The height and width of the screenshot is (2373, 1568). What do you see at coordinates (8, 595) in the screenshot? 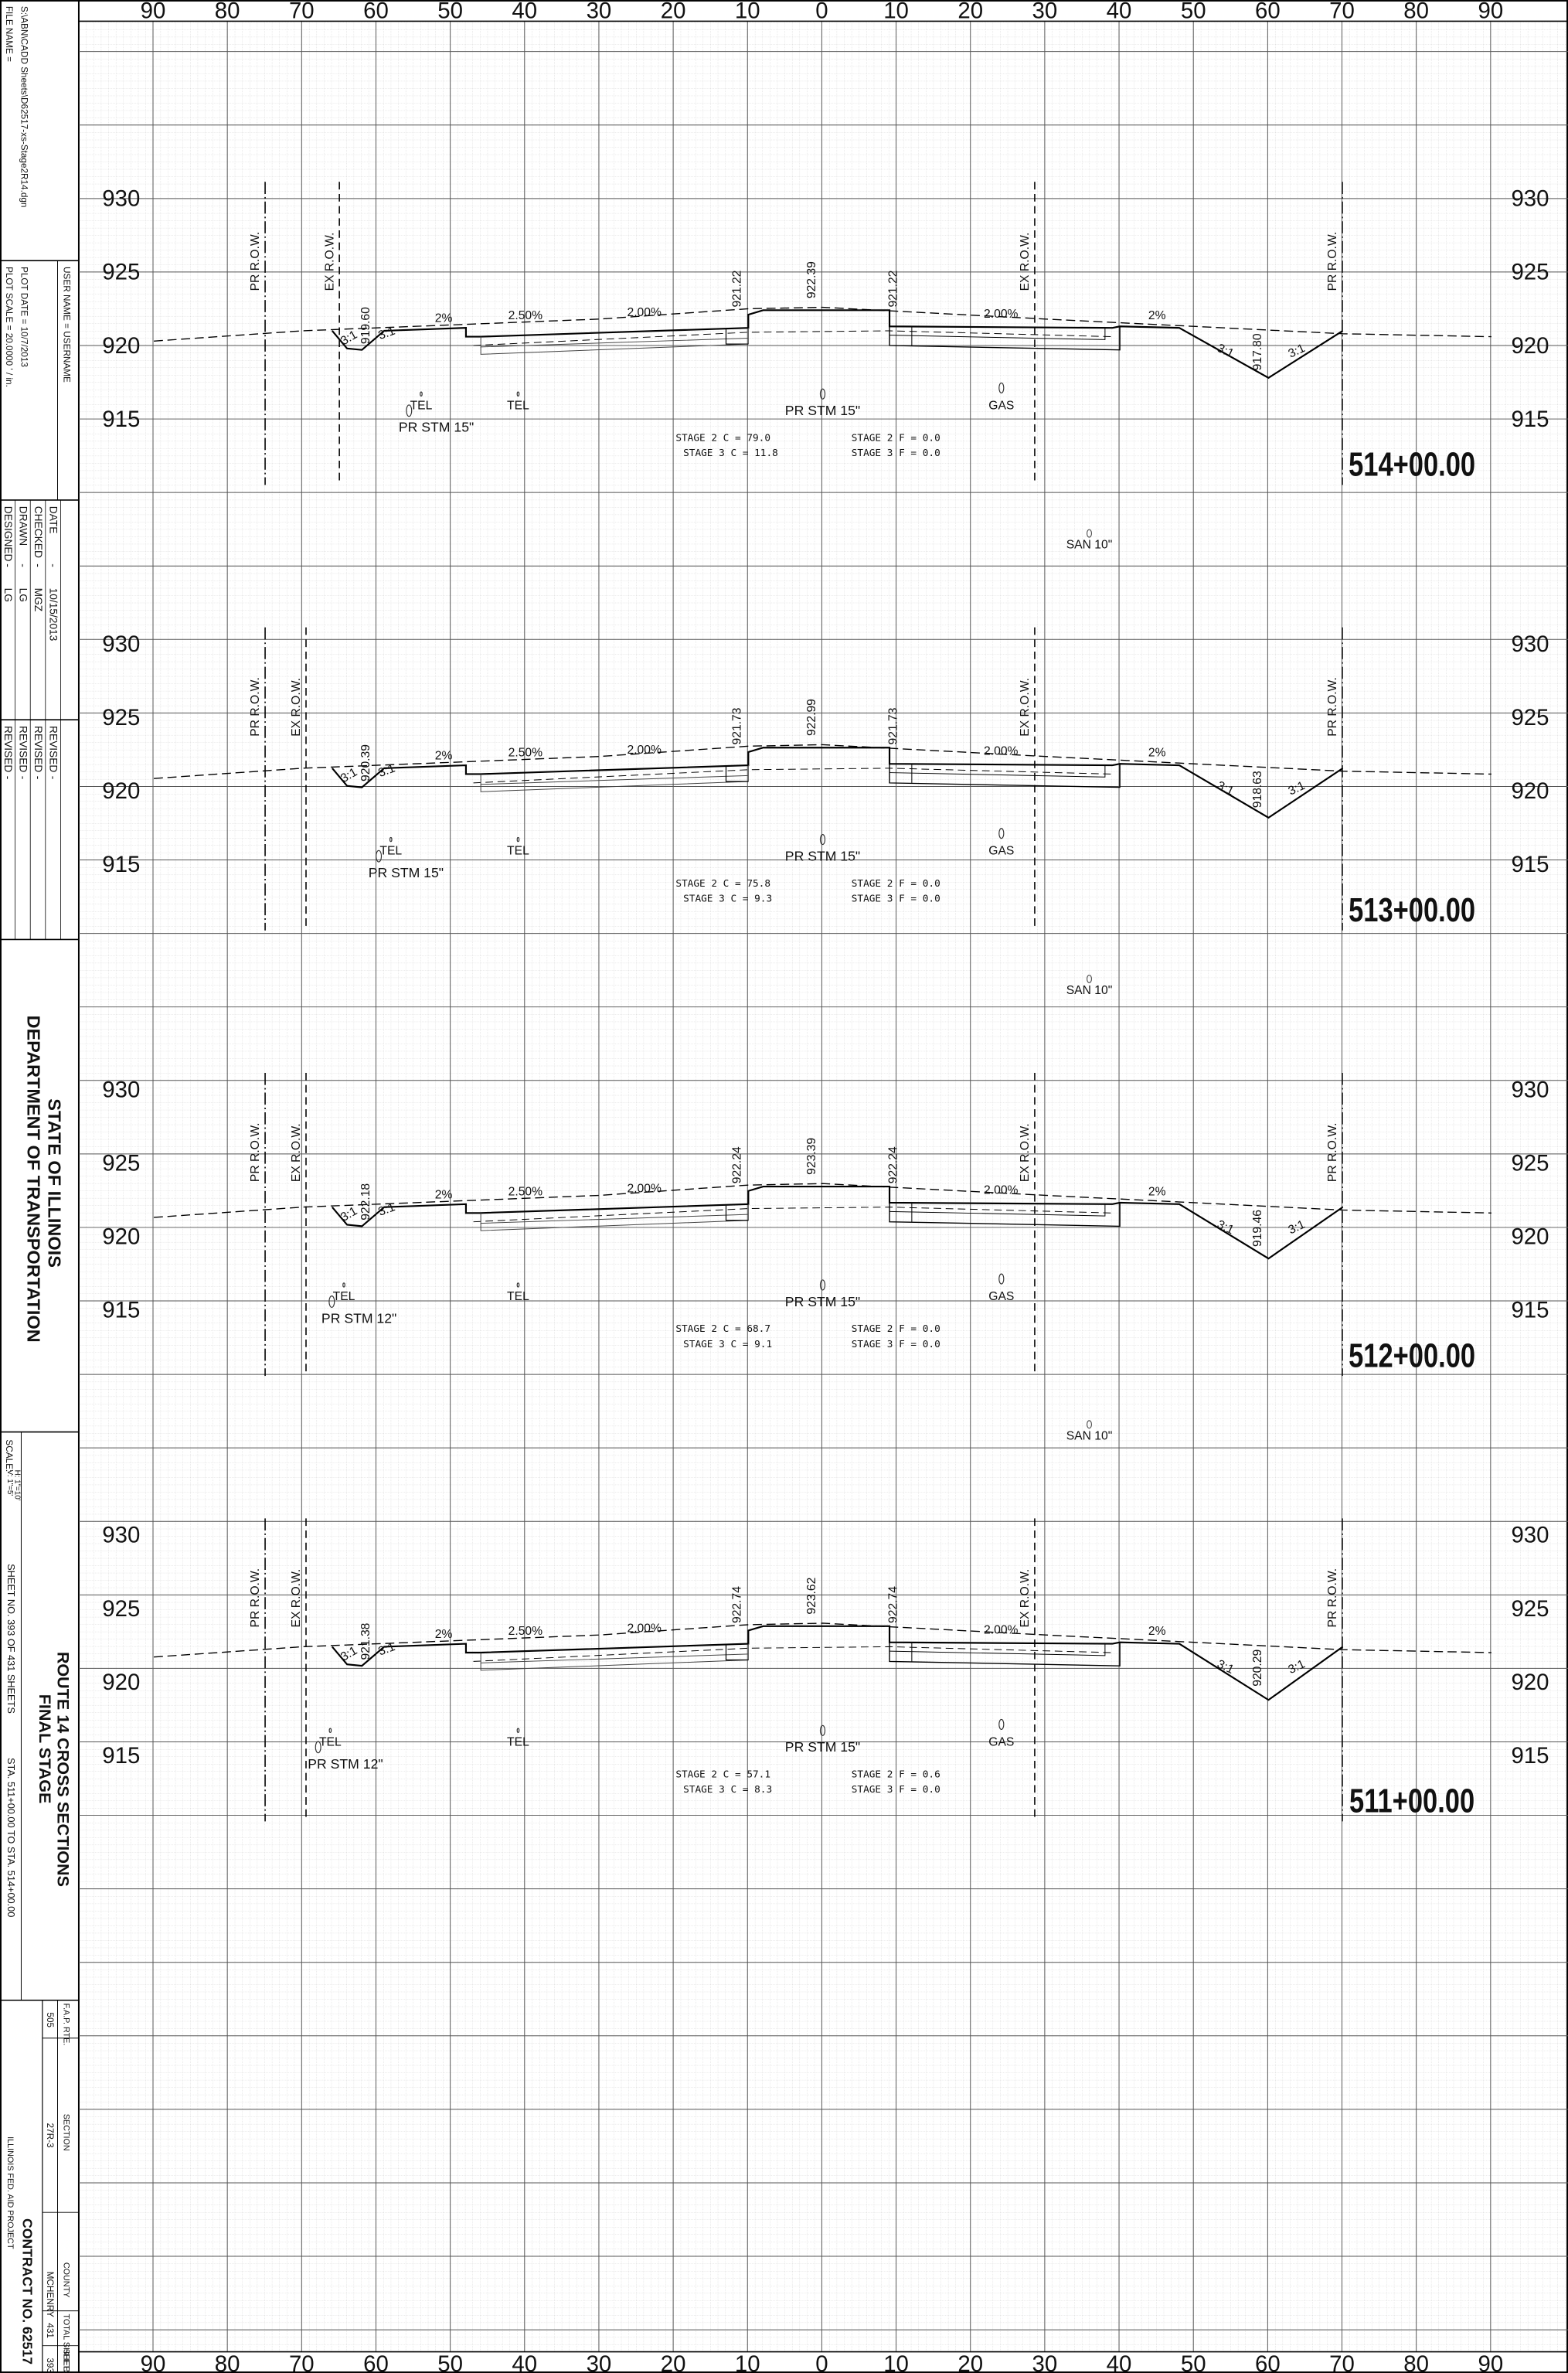
I see `signoff: LG` at bounding box center [8, 595].